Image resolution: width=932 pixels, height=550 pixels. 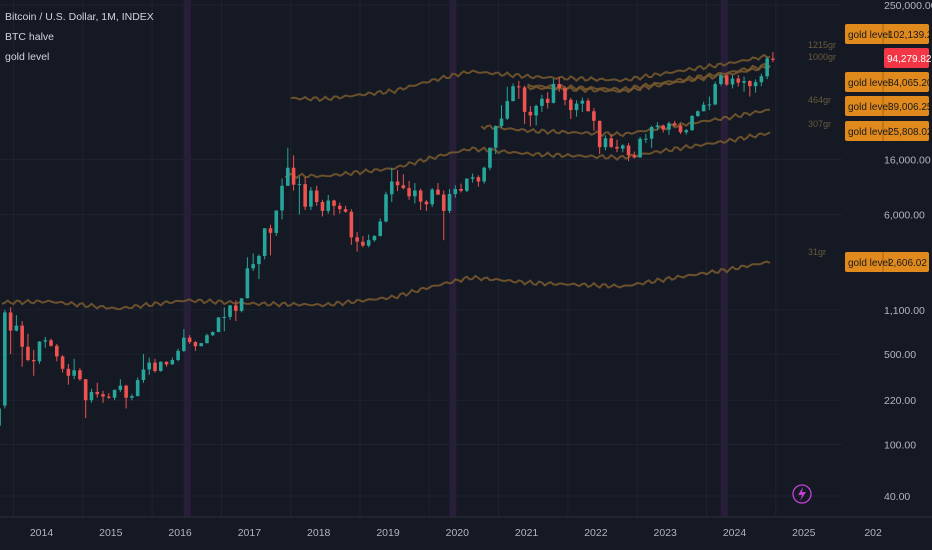 I want to click on indicator-btc-halve: BTC halve, so click(x=30, y=37).